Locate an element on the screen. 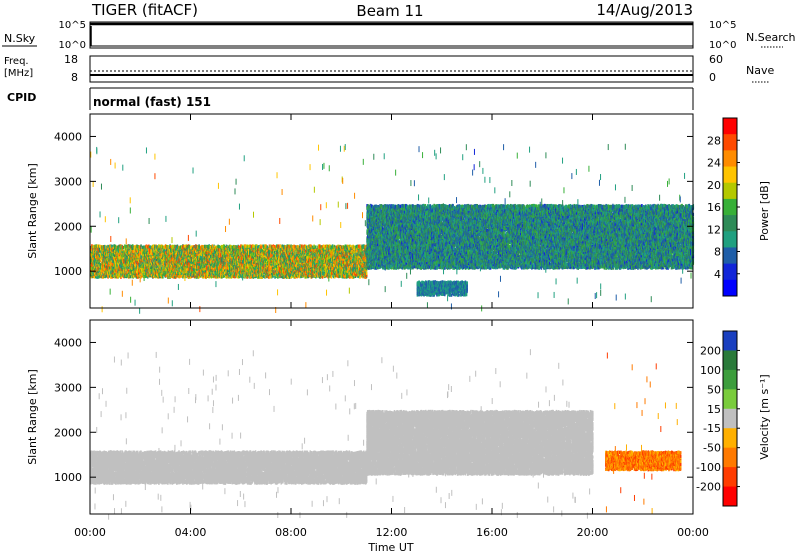 This screenshot has height=554, width=800. cpid-label: CPID is located at coordinates (21, 97).